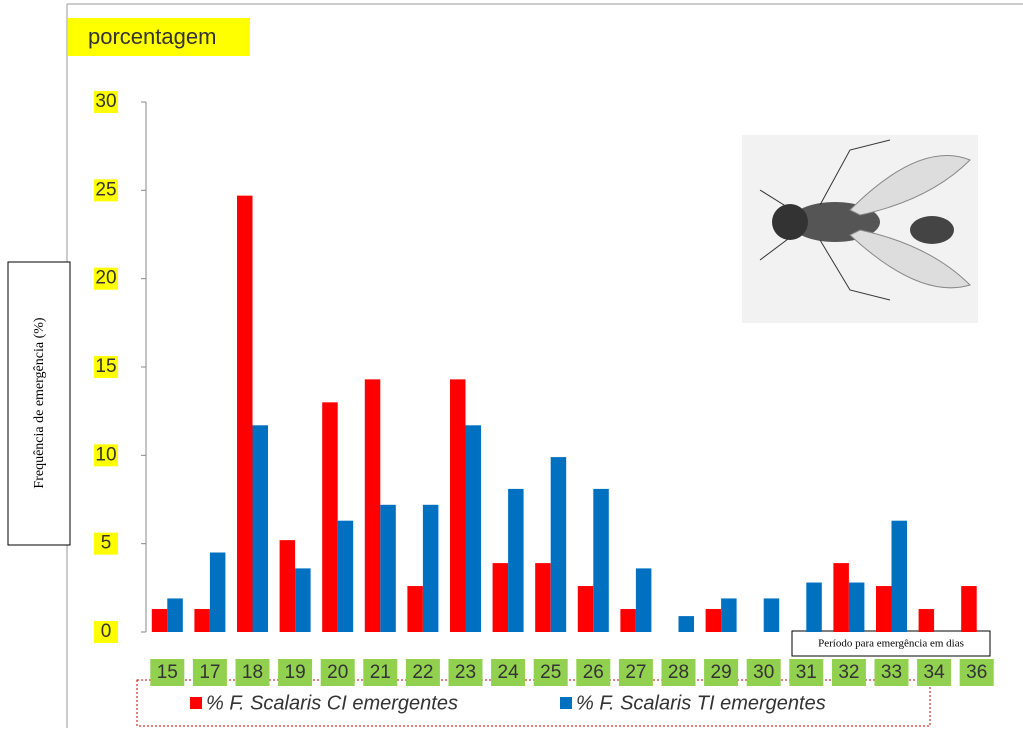 Image resolution: width=1023 pixels, height=733 pixels. Describe the element at coordinates (152, 36) in the screenshot. I see `chart-title: porcentagem` at that location.